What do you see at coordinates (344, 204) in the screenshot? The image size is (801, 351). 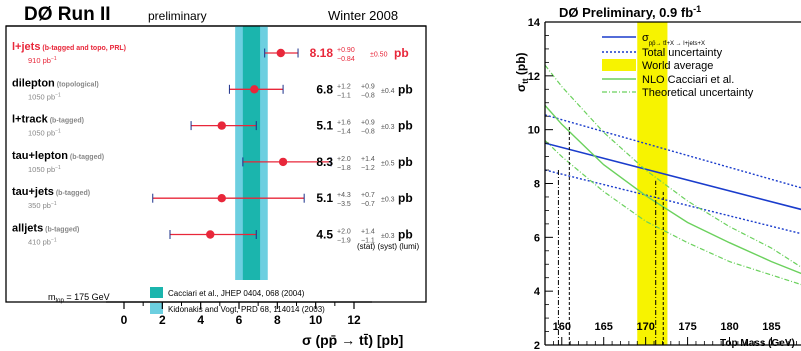 I see `stat-error-down: −3.5` at bounding box center [344, 204].